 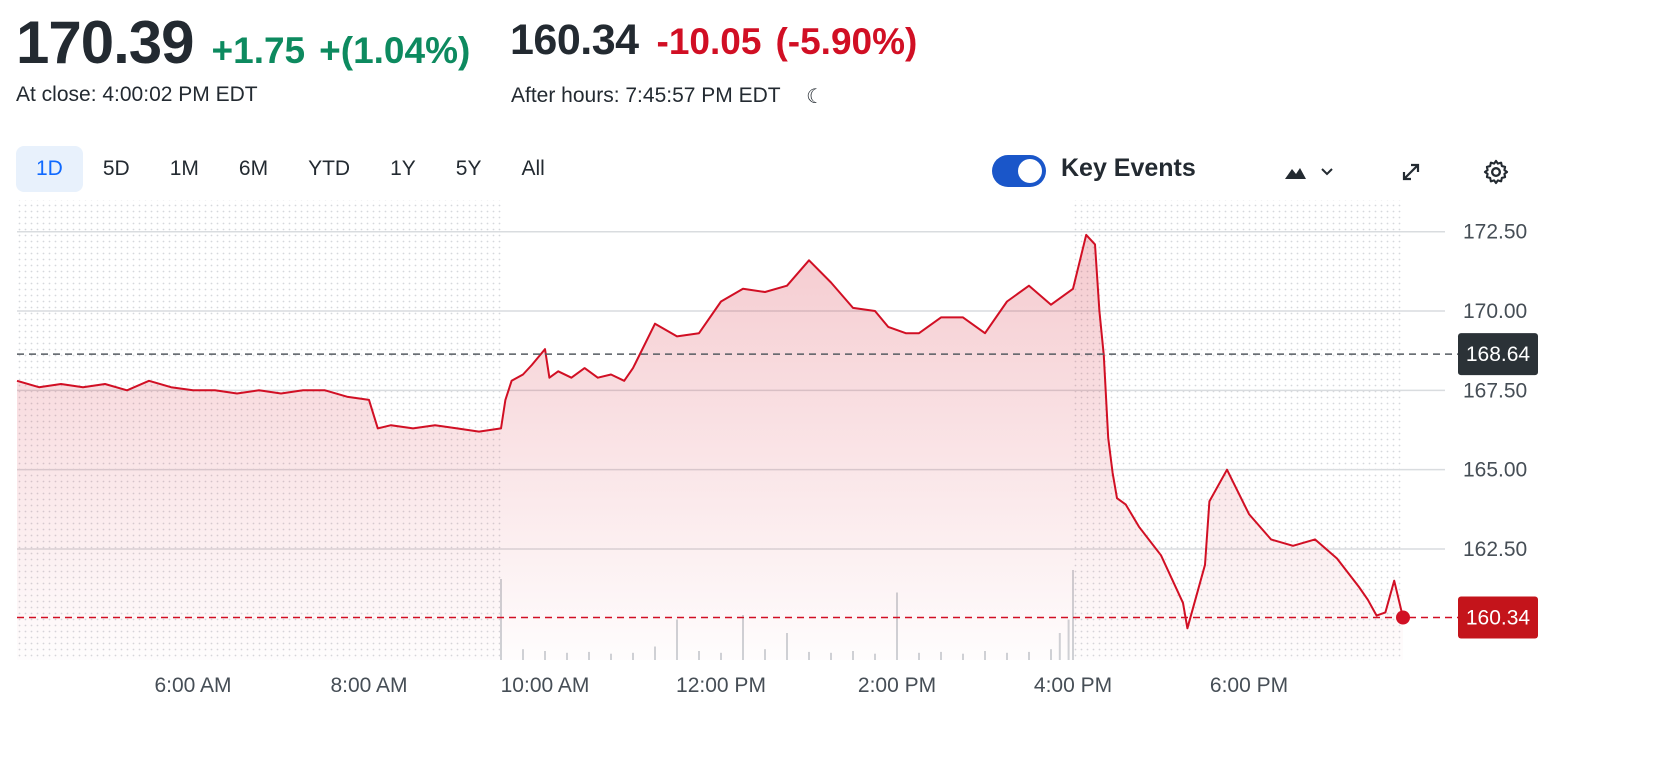 I want to click on range-5y-button: 5Y, so click(x=468, y=168).